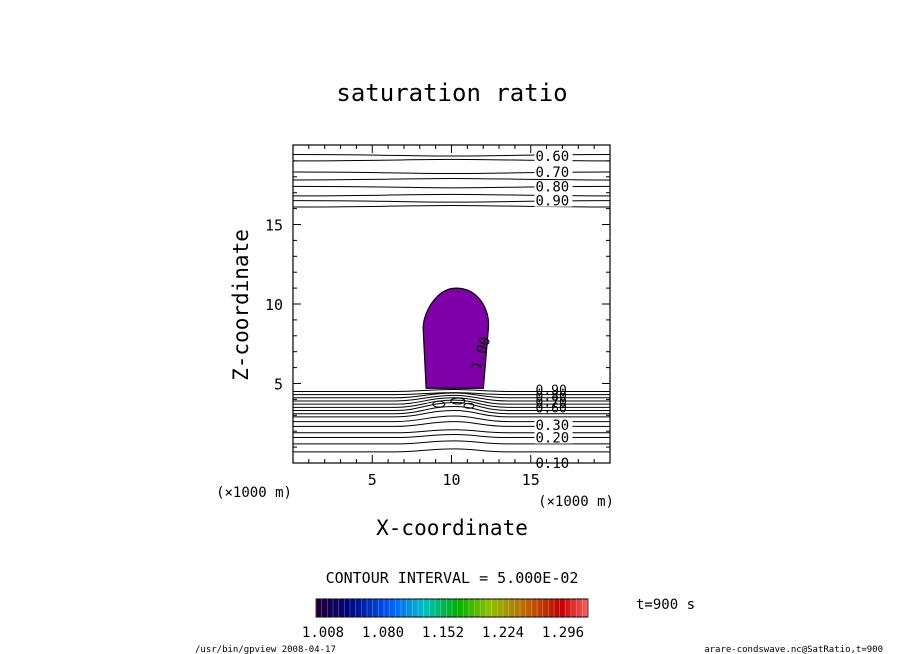  I want to click on contour-label: 0.70, so click(553, 173).